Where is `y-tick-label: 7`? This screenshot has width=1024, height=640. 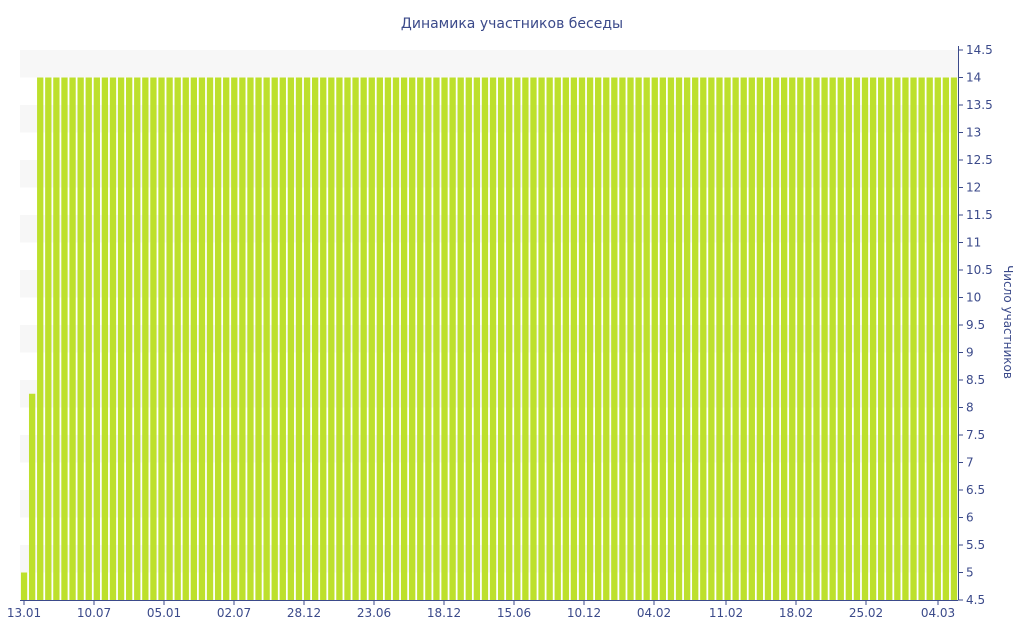
y-tick-label: 7 is located at coordinates (970, 463).